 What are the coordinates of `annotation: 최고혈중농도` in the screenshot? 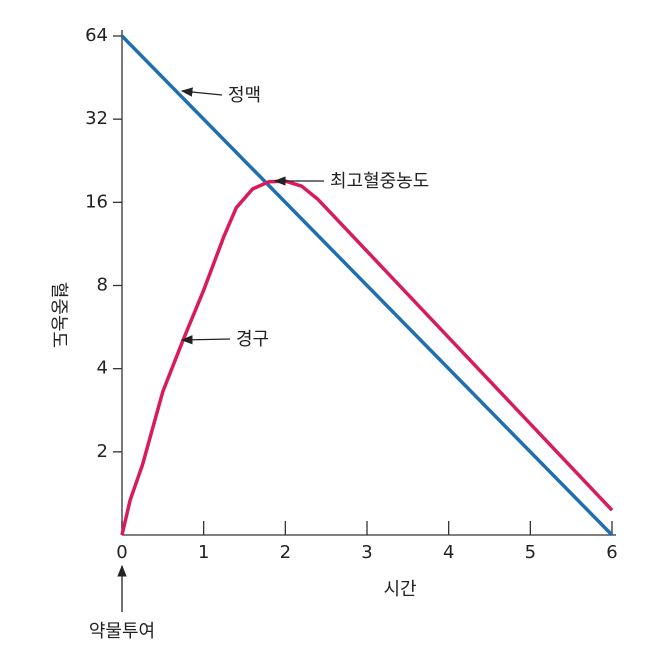 It's located at (379, 181).